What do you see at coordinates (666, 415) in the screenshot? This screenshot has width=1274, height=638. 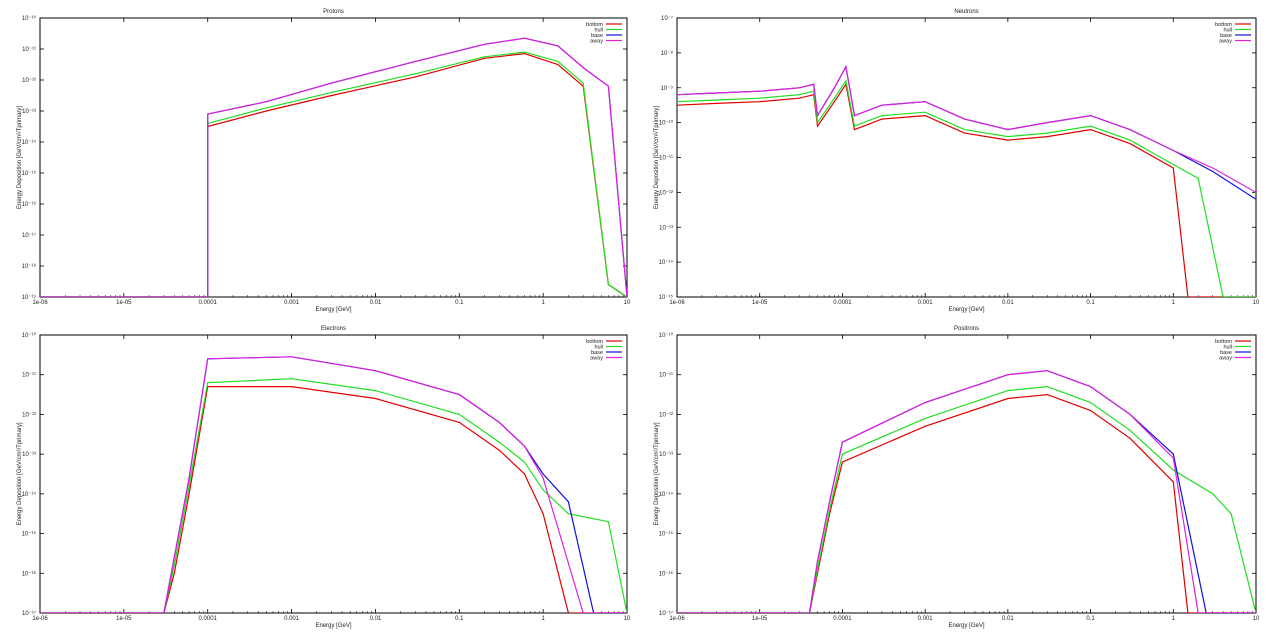 I see `chart-positrons-ytick-label-2: 10⁻¹²` at bounding box center [666, 415].